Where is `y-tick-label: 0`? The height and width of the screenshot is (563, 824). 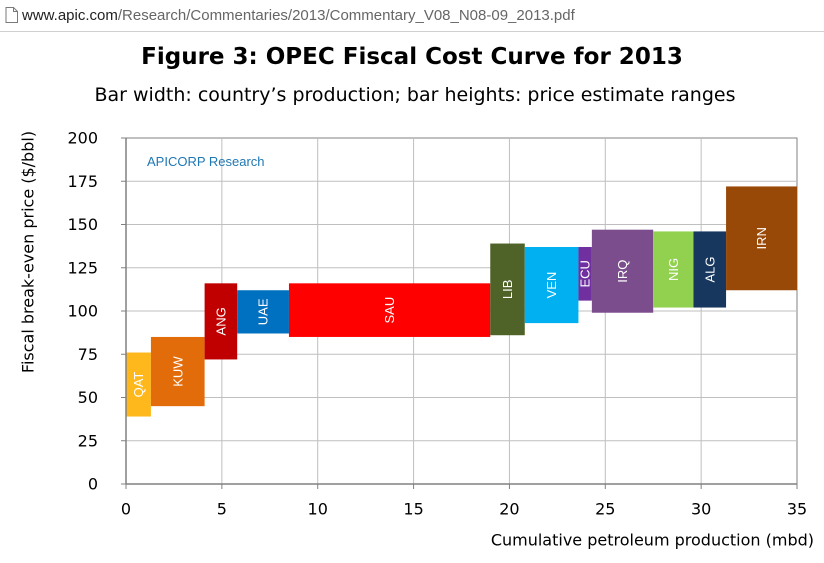
y-tick-label: 0 is located at coordinates (93, 484).